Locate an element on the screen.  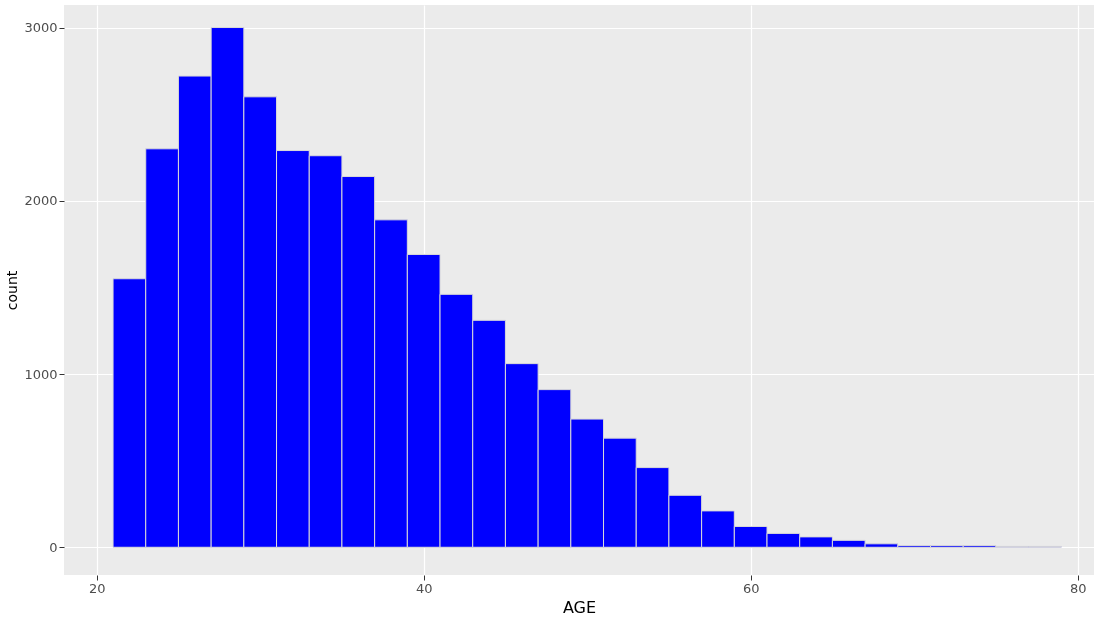
y-tick-label: 0 is located at coordinates (53, 547).